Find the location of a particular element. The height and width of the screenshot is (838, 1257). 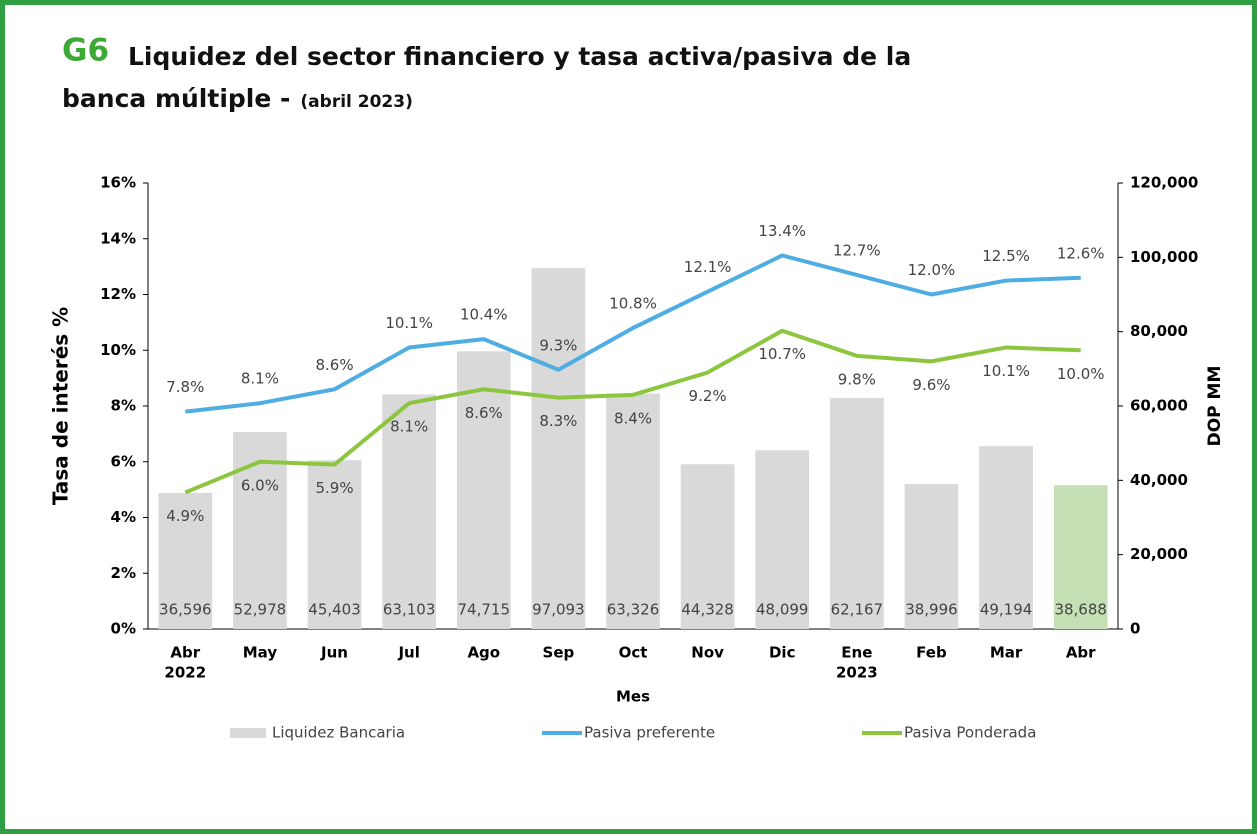

bar-label: 38,996 is located at coordinates (931, 610).